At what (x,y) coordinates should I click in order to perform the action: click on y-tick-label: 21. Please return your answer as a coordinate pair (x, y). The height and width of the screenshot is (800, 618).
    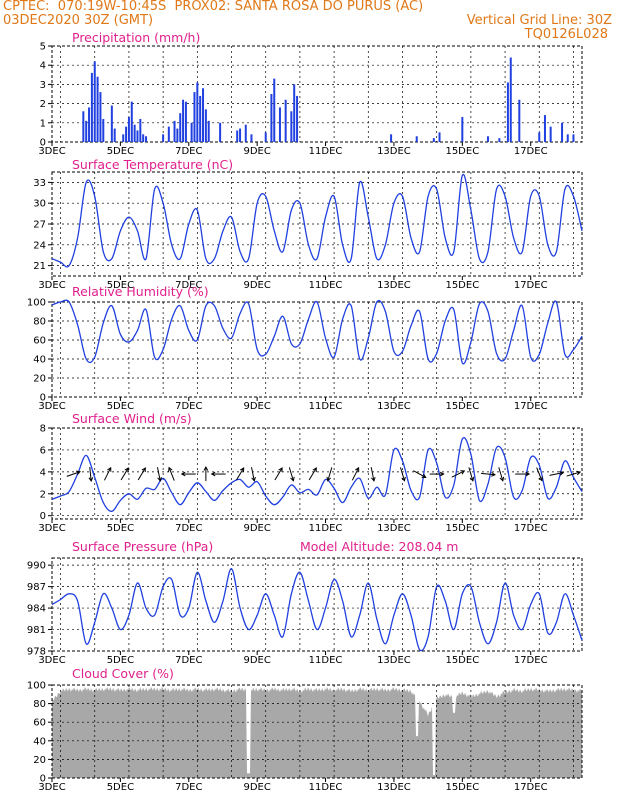
    Looking at the image, I should click on (39, 266).